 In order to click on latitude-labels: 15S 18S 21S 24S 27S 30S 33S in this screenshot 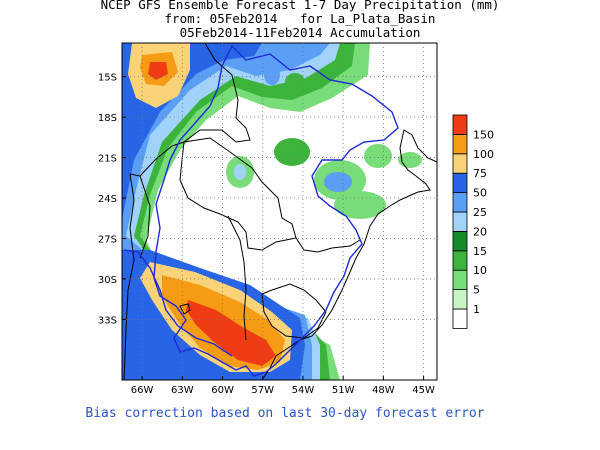, I will do `click(107, 200)`.